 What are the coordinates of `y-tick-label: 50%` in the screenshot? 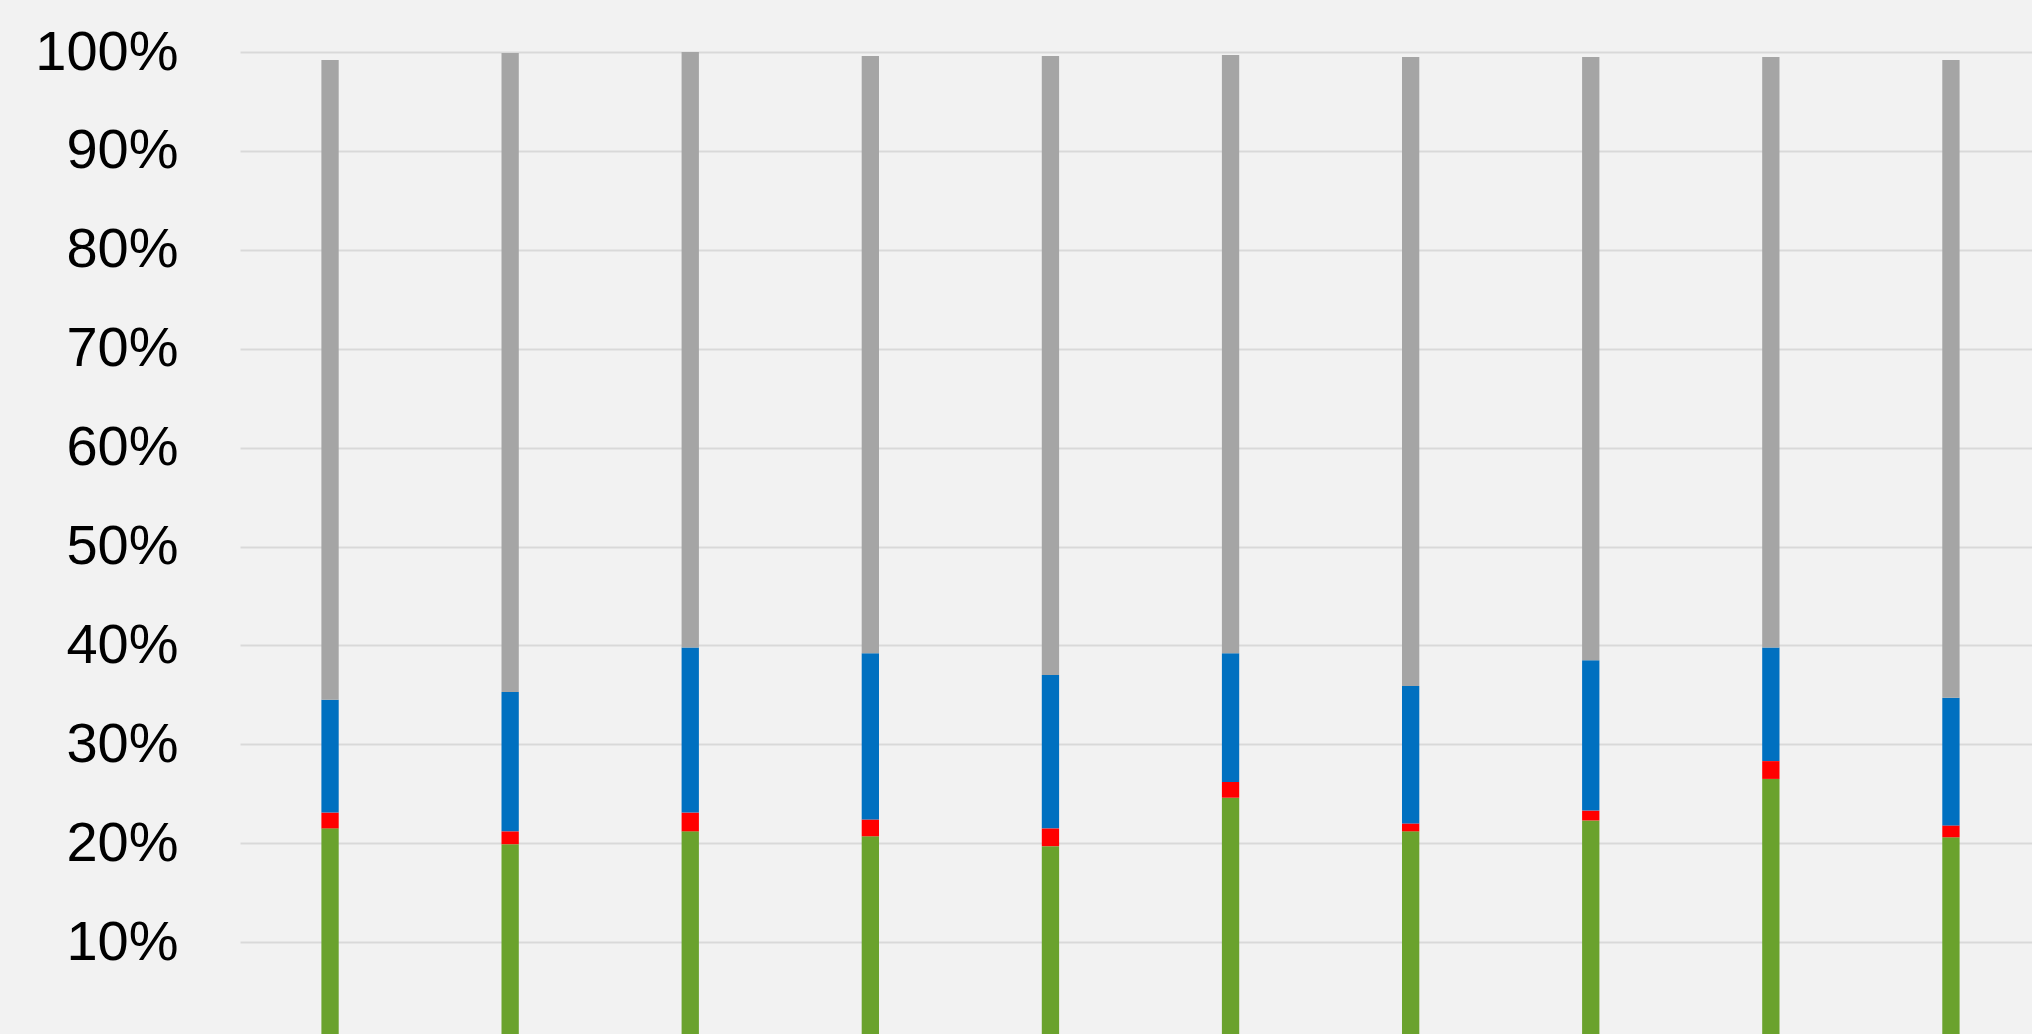 It's located at (122, 544).